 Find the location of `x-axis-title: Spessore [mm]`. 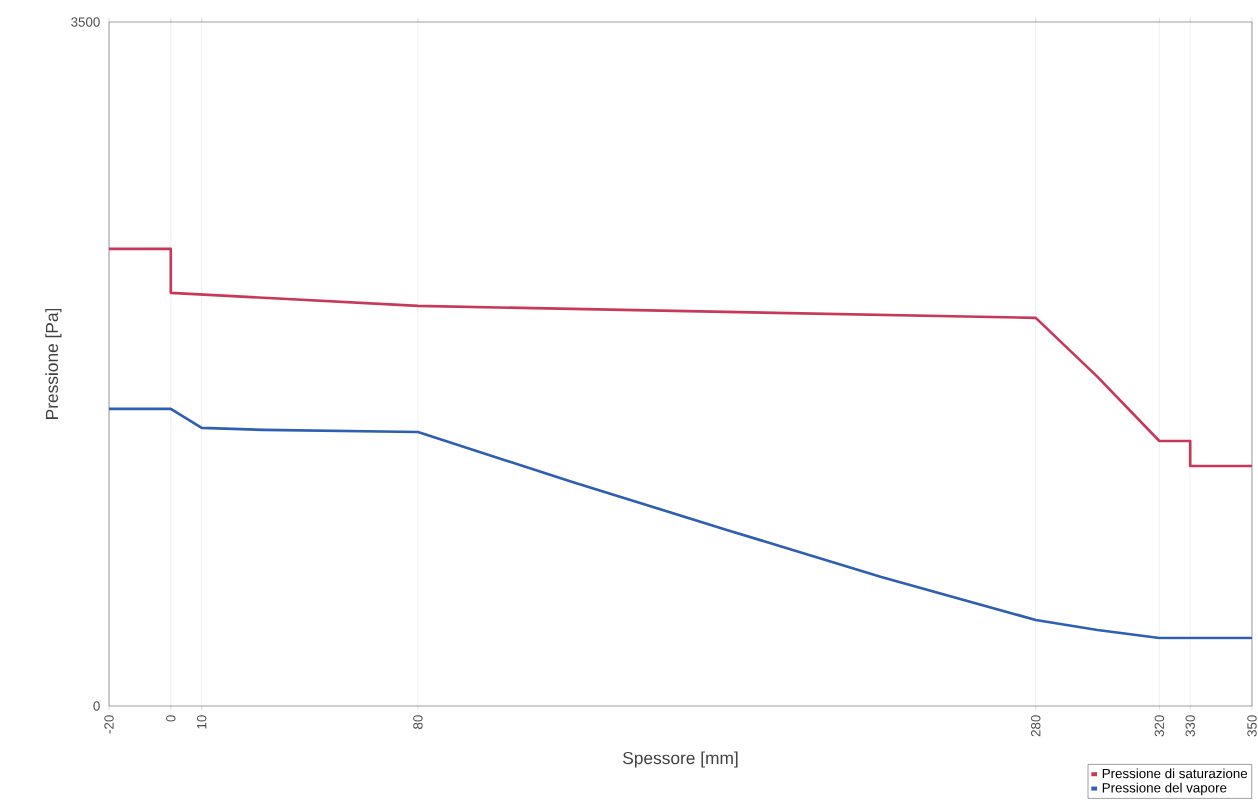

x-axis-title: Spessore [mm] is located at coordinates (680, 759).